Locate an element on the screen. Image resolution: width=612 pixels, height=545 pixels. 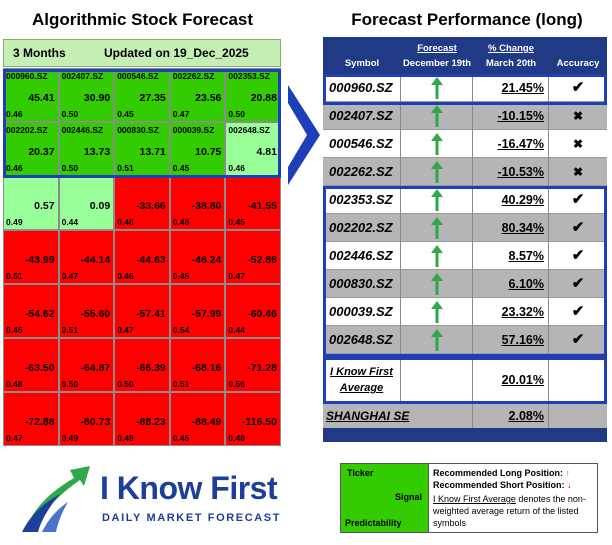
heatmap-cell: 002262.SZ 23.56 0.47 is located at coordinates (197, 95).